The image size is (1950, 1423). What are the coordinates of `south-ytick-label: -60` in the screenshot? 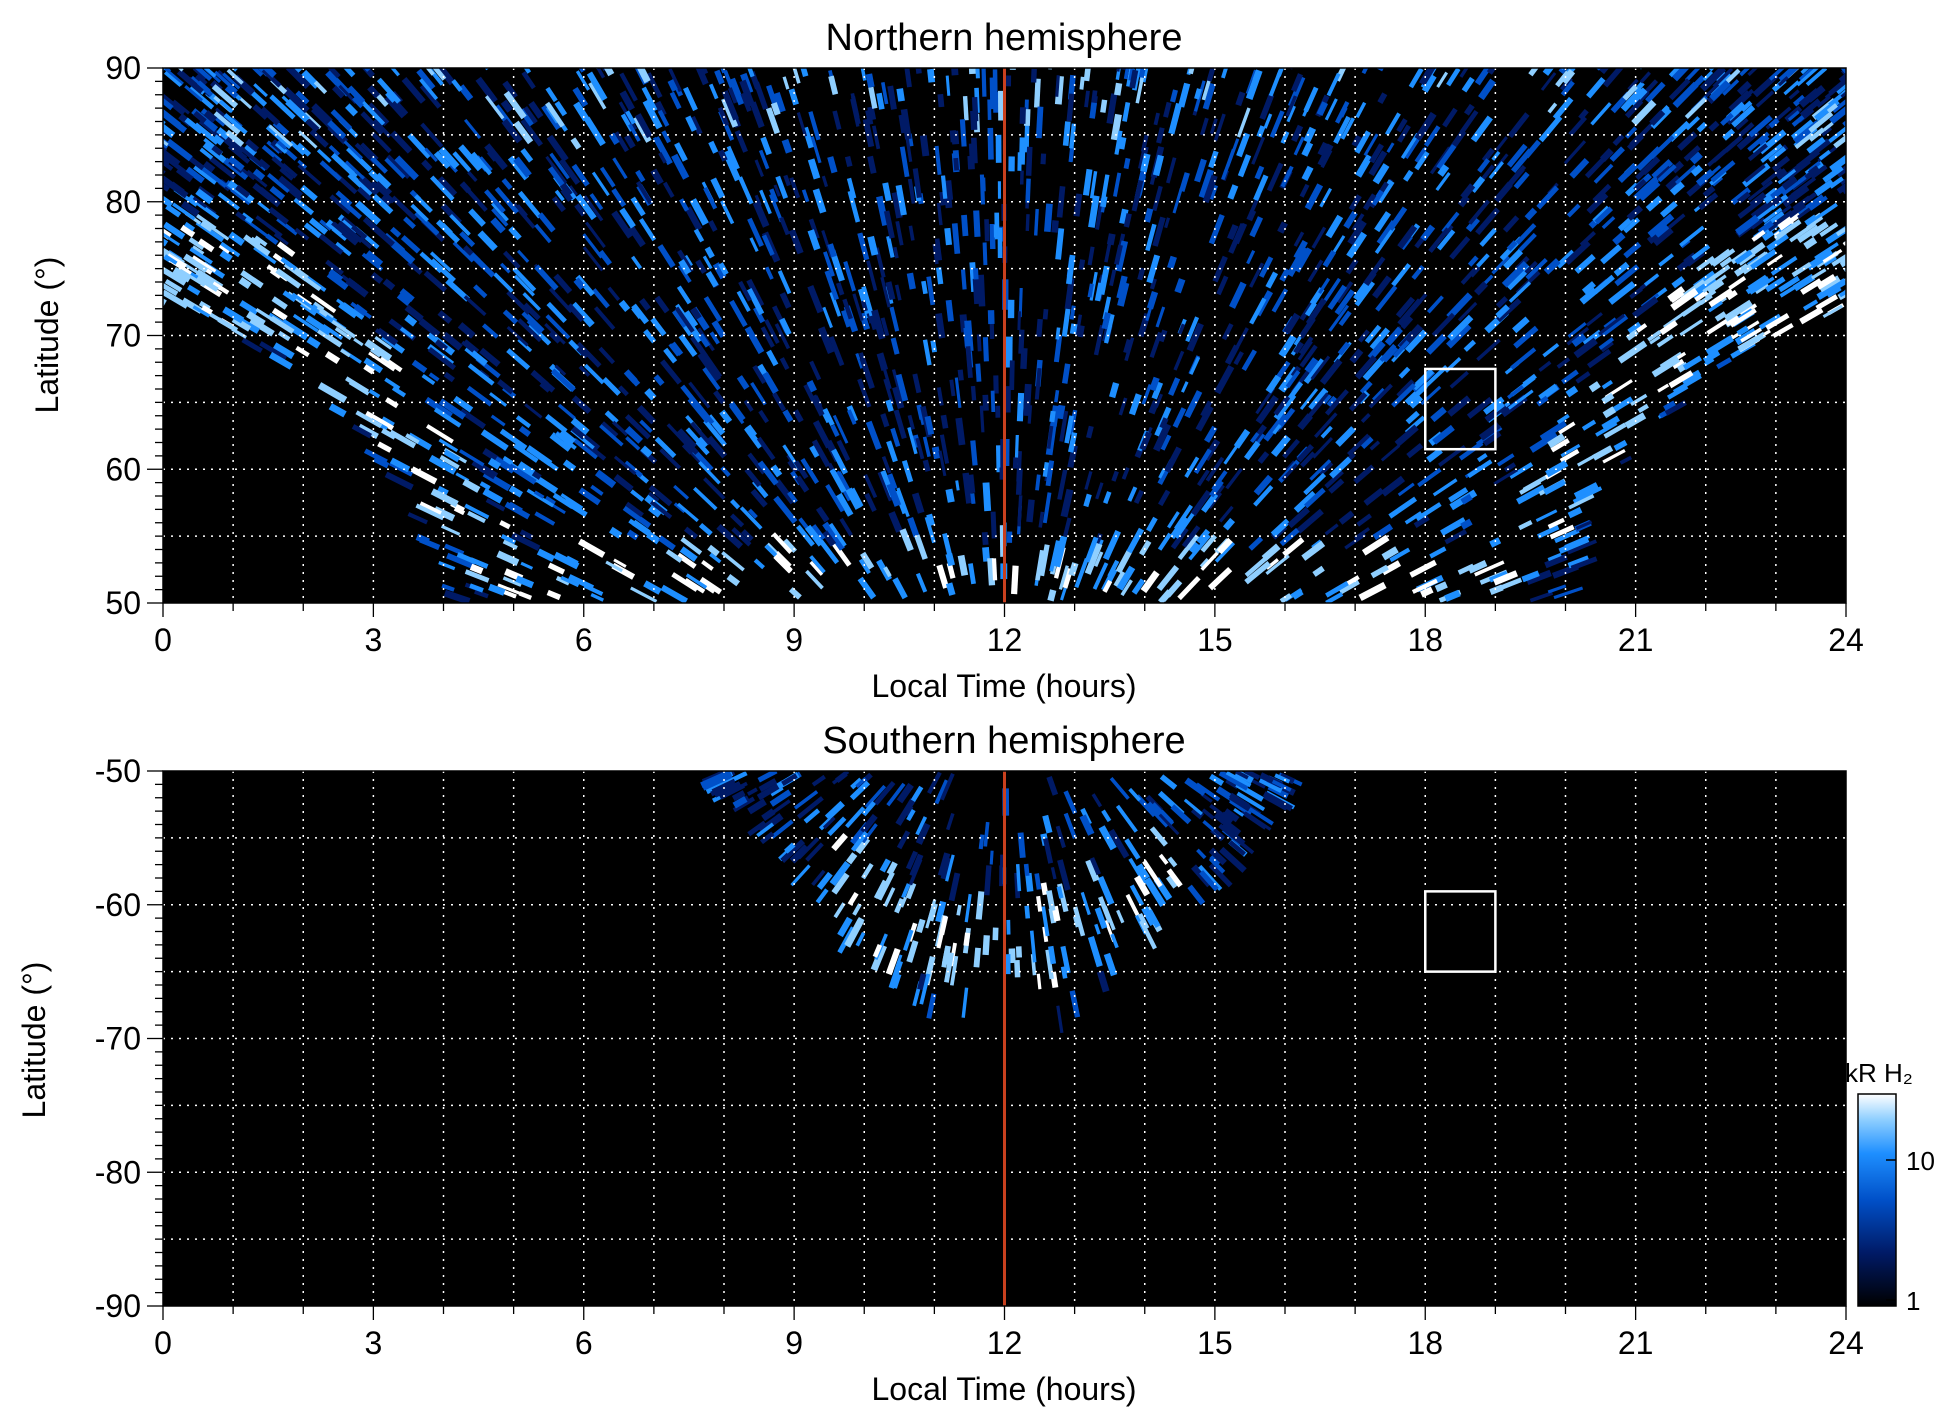 It's located at (118, 905).